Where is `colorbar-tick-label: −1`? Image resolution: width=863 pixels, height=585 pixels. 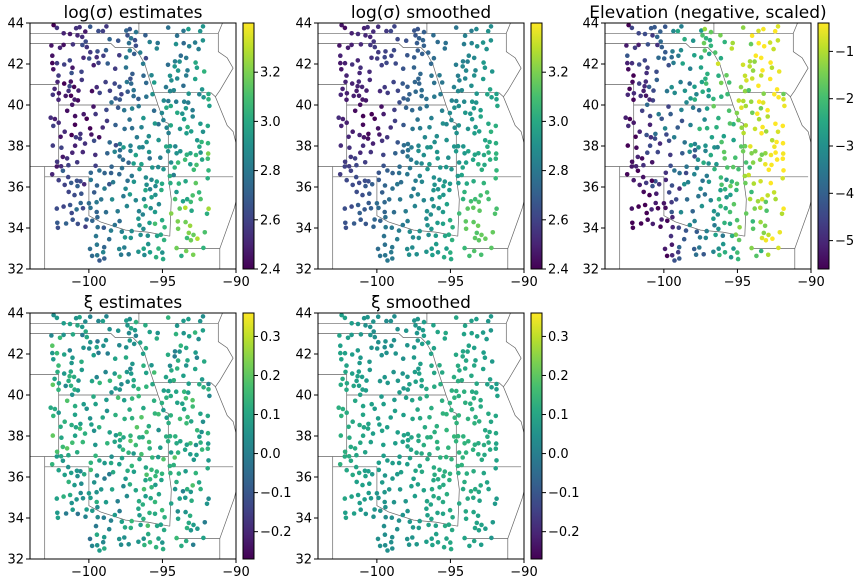
colorbar-tick-label: −1 is located at coordinates (844, 52).